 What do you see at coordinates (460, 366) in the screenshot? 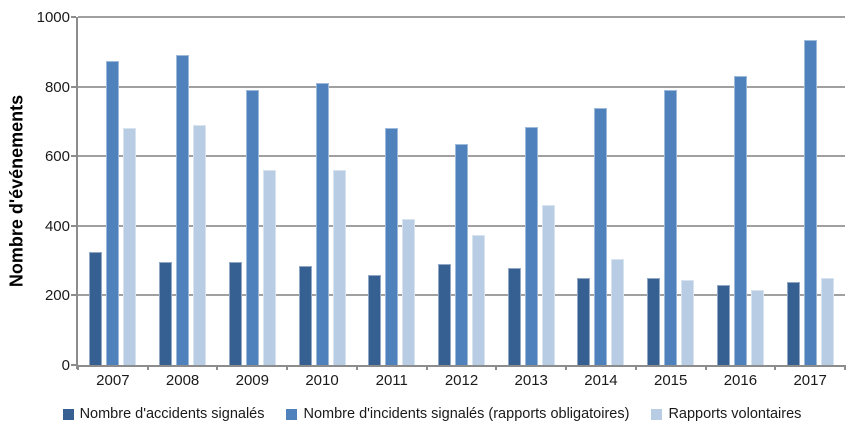
I see `x-axis-line` at bounding box center [460, 366].